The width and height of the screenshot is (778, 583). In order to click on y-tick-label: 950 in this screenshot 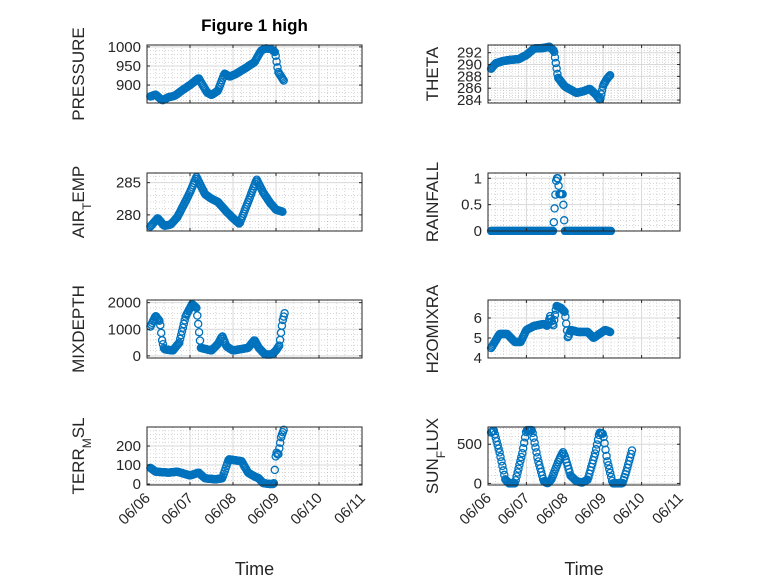, I will do `click(128, 66)`.